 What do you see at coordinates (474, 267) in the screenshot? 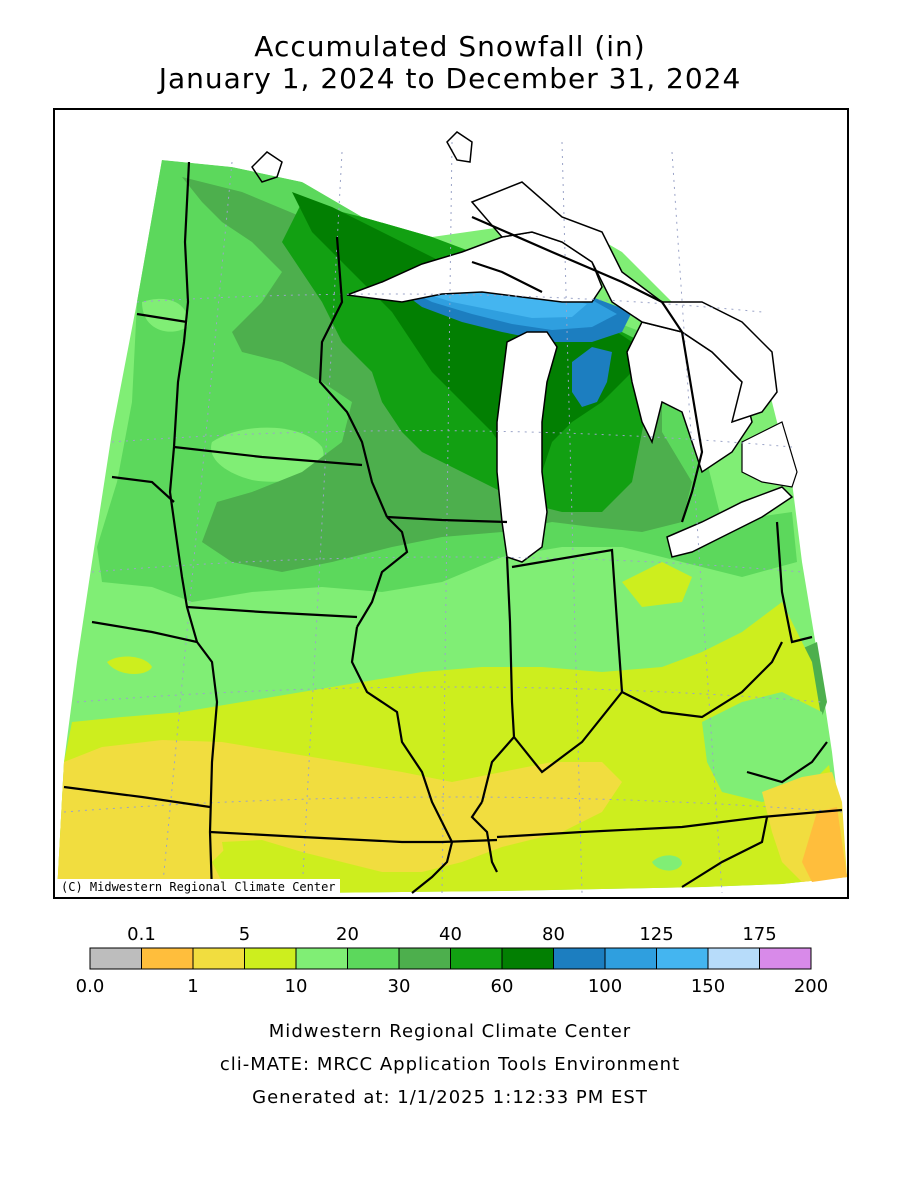
I see `lake-superior` at bounding box center [474, 267].